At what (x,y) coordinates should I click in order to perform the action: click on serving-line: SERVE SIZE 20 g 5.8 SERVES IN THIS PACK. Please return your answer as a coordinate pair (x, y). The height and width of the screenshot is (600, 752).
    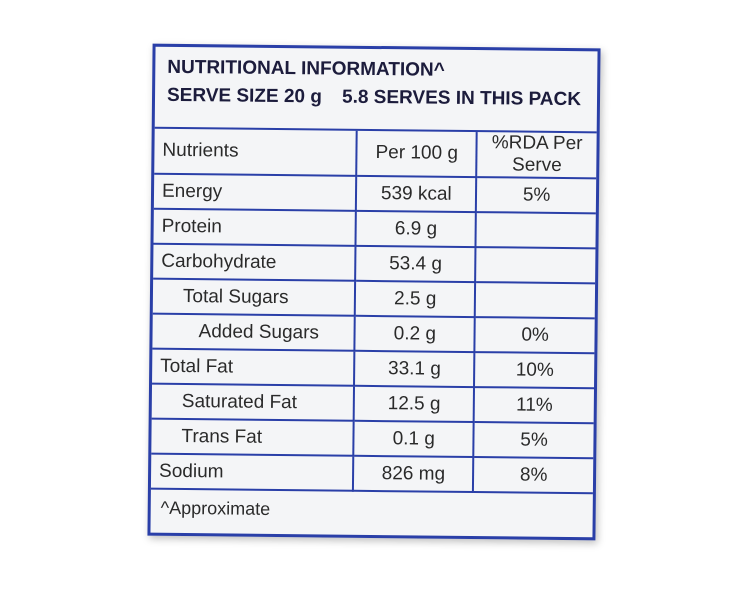
    Looking at the image, I should click on (377, 98).